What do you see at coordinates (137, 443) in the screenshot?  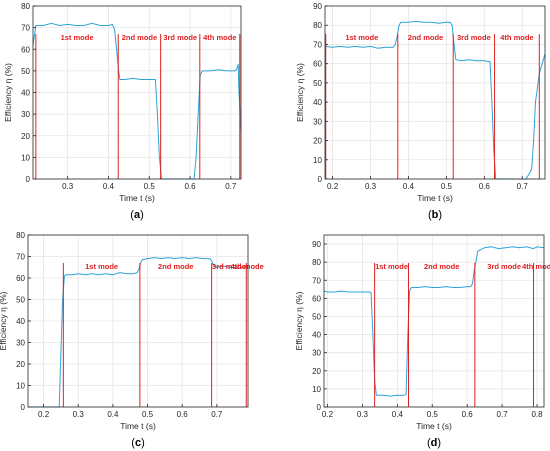 I see `panel-label: (c)` at bounding box center [137, 443].